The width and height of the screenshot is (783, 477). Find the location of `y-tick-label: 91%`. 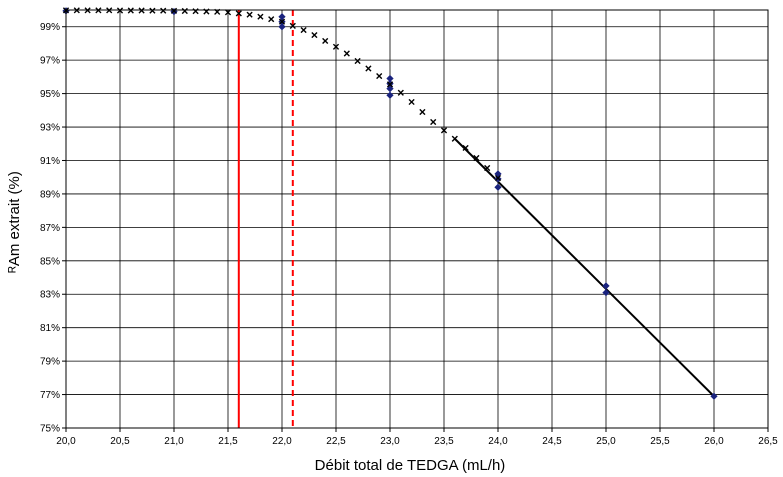

y-tick-label: 91% is located at coordinates (50, 161).